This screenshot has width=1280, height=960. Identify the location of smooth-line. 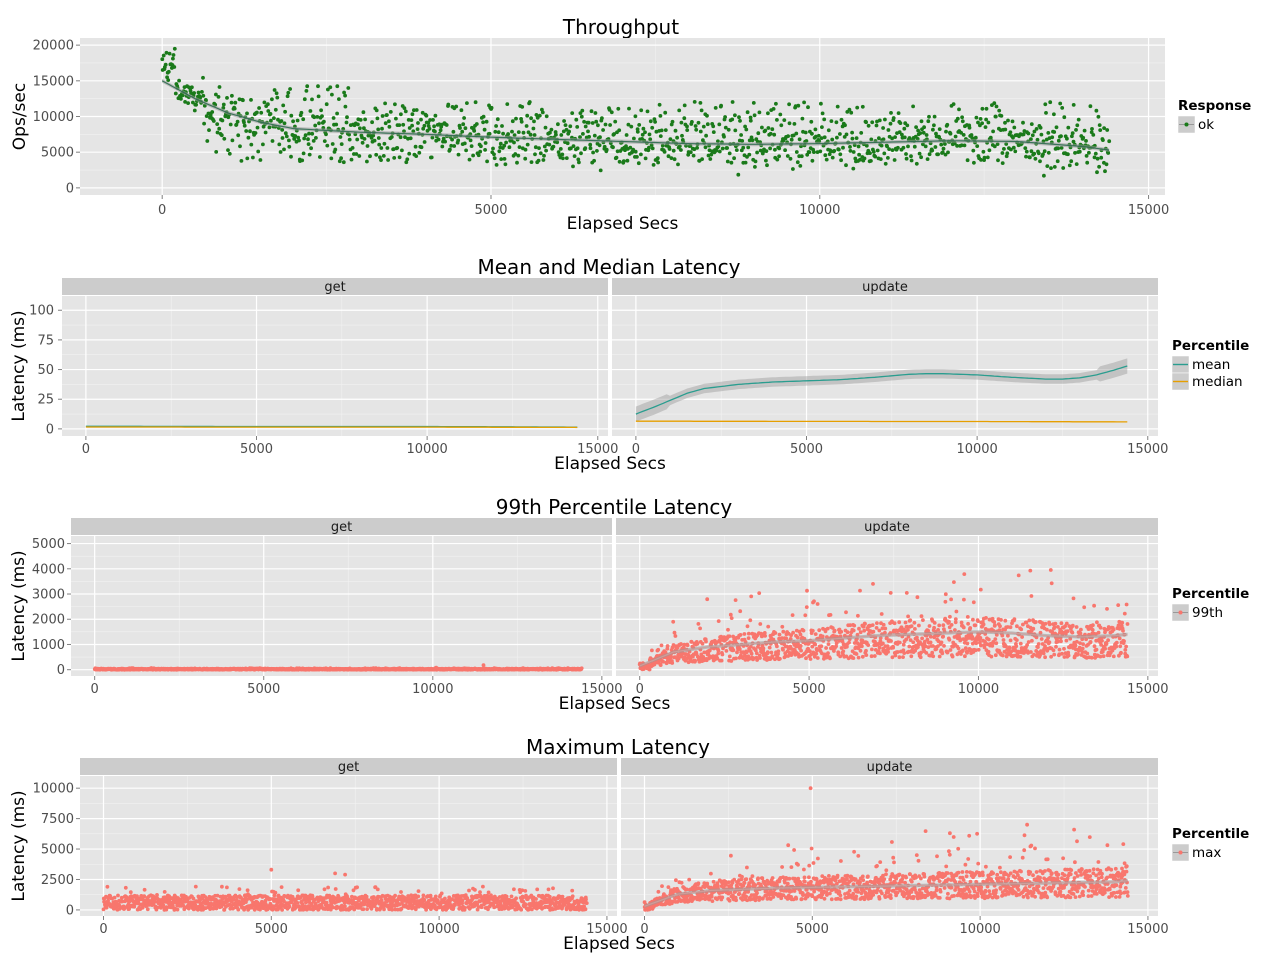
(635, 115).